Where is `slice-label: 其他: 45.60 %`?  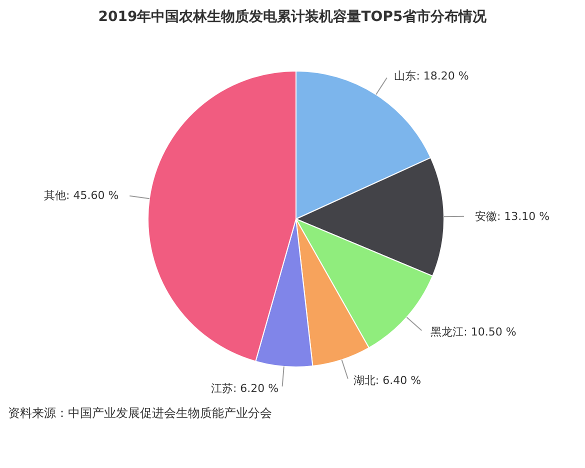
slice-label: 其他: 45.60 % is located at coordinates (81, 195).